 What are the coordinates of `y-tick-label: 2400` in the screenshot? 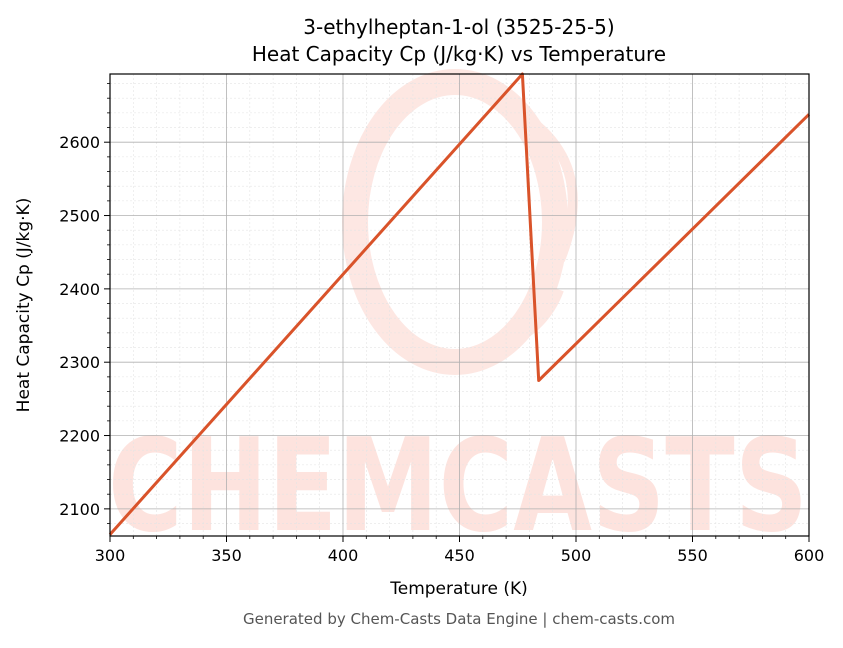 It's located at (79, 289).